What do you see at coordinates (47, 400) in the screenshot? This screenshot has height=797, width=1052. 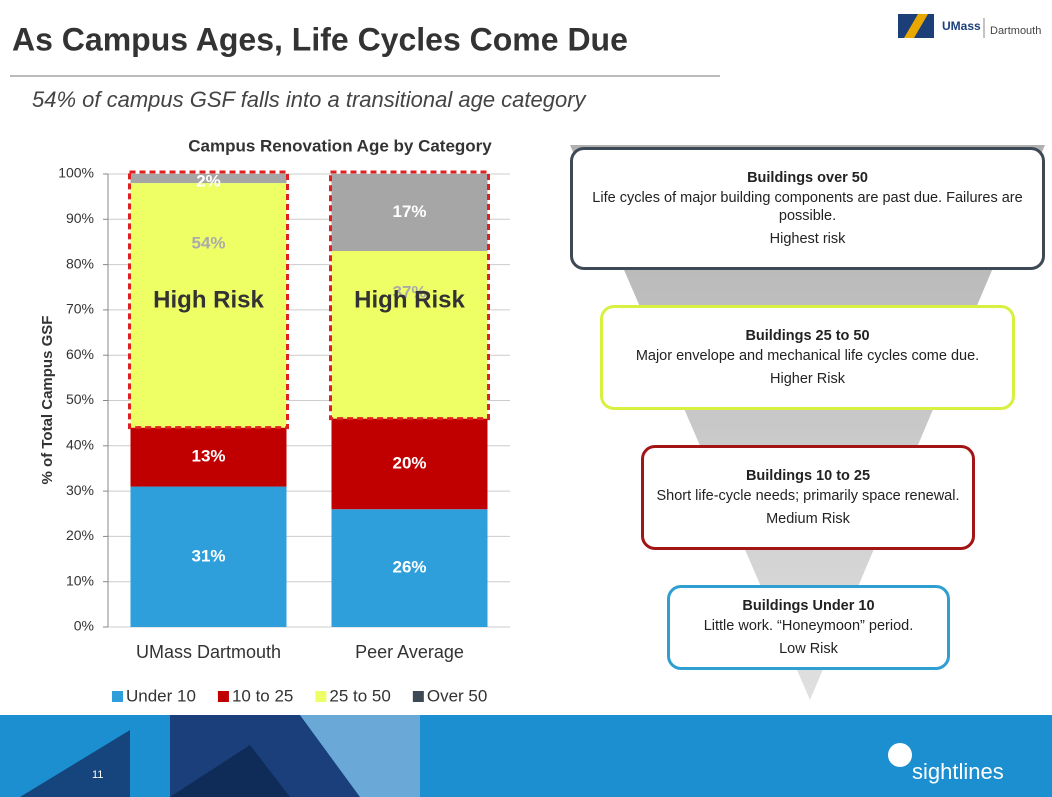 I see `y-axis-label: % of Total Campus GSF` at bounding box center [47, 400].